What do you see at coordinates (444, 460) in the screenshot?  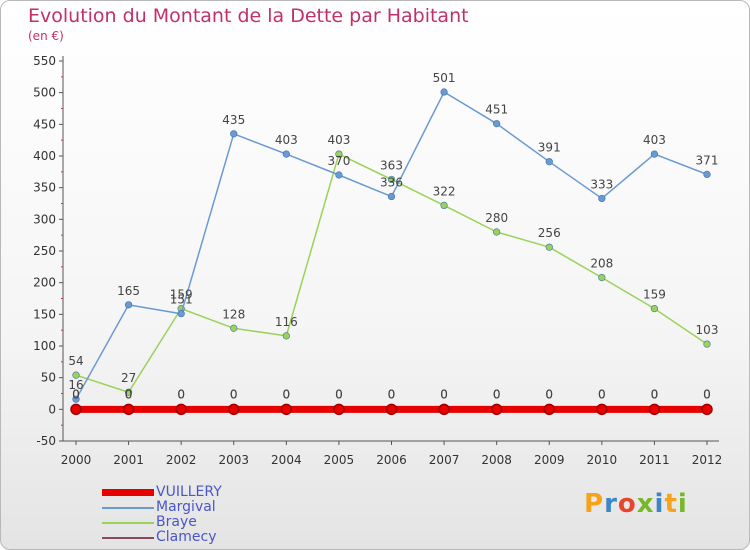 I see `x-tick-label: 2007` at bounding box center [444, 460].